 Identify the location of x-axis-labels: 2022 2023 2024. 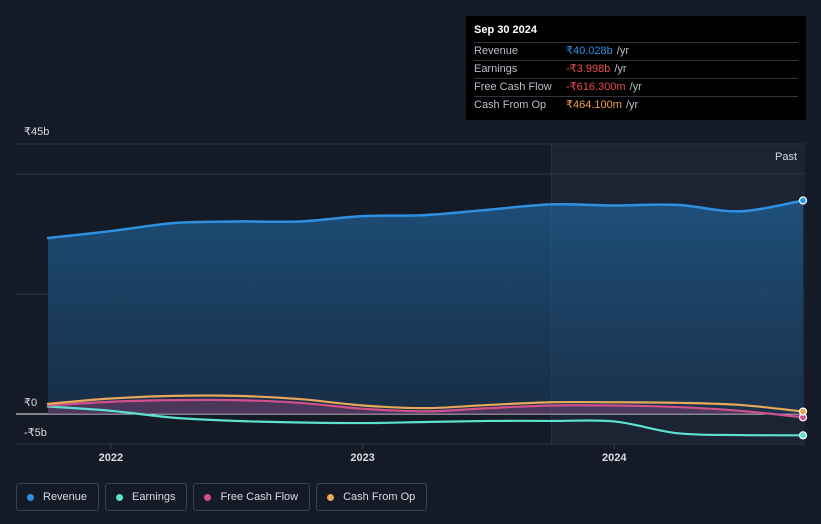
(363, 454).